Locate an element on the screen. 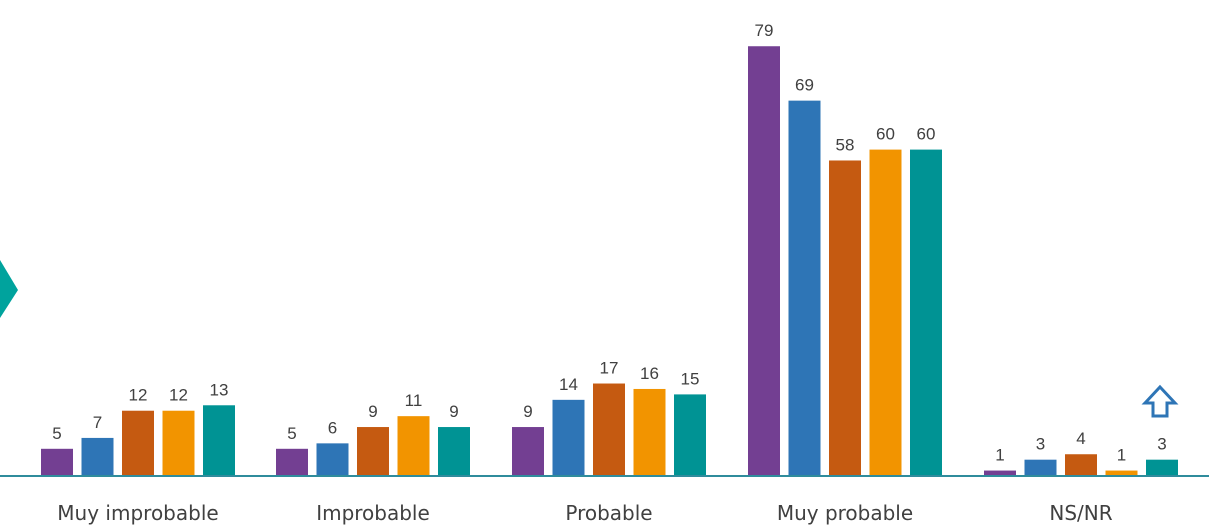 Image resolution: width=1209 pixels, height=528 pixels. data-label: 11 is located at coordinates (414, 400).